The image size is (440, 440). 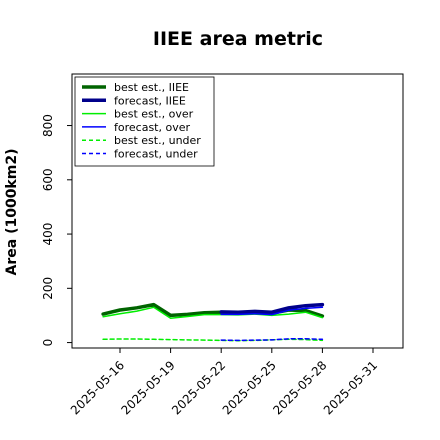 What do you see at coordinates (151, 87) in the screenshot?
I see `legend-label-best-est-iiee: best est., IIEE` at bounding box center [151, 87].